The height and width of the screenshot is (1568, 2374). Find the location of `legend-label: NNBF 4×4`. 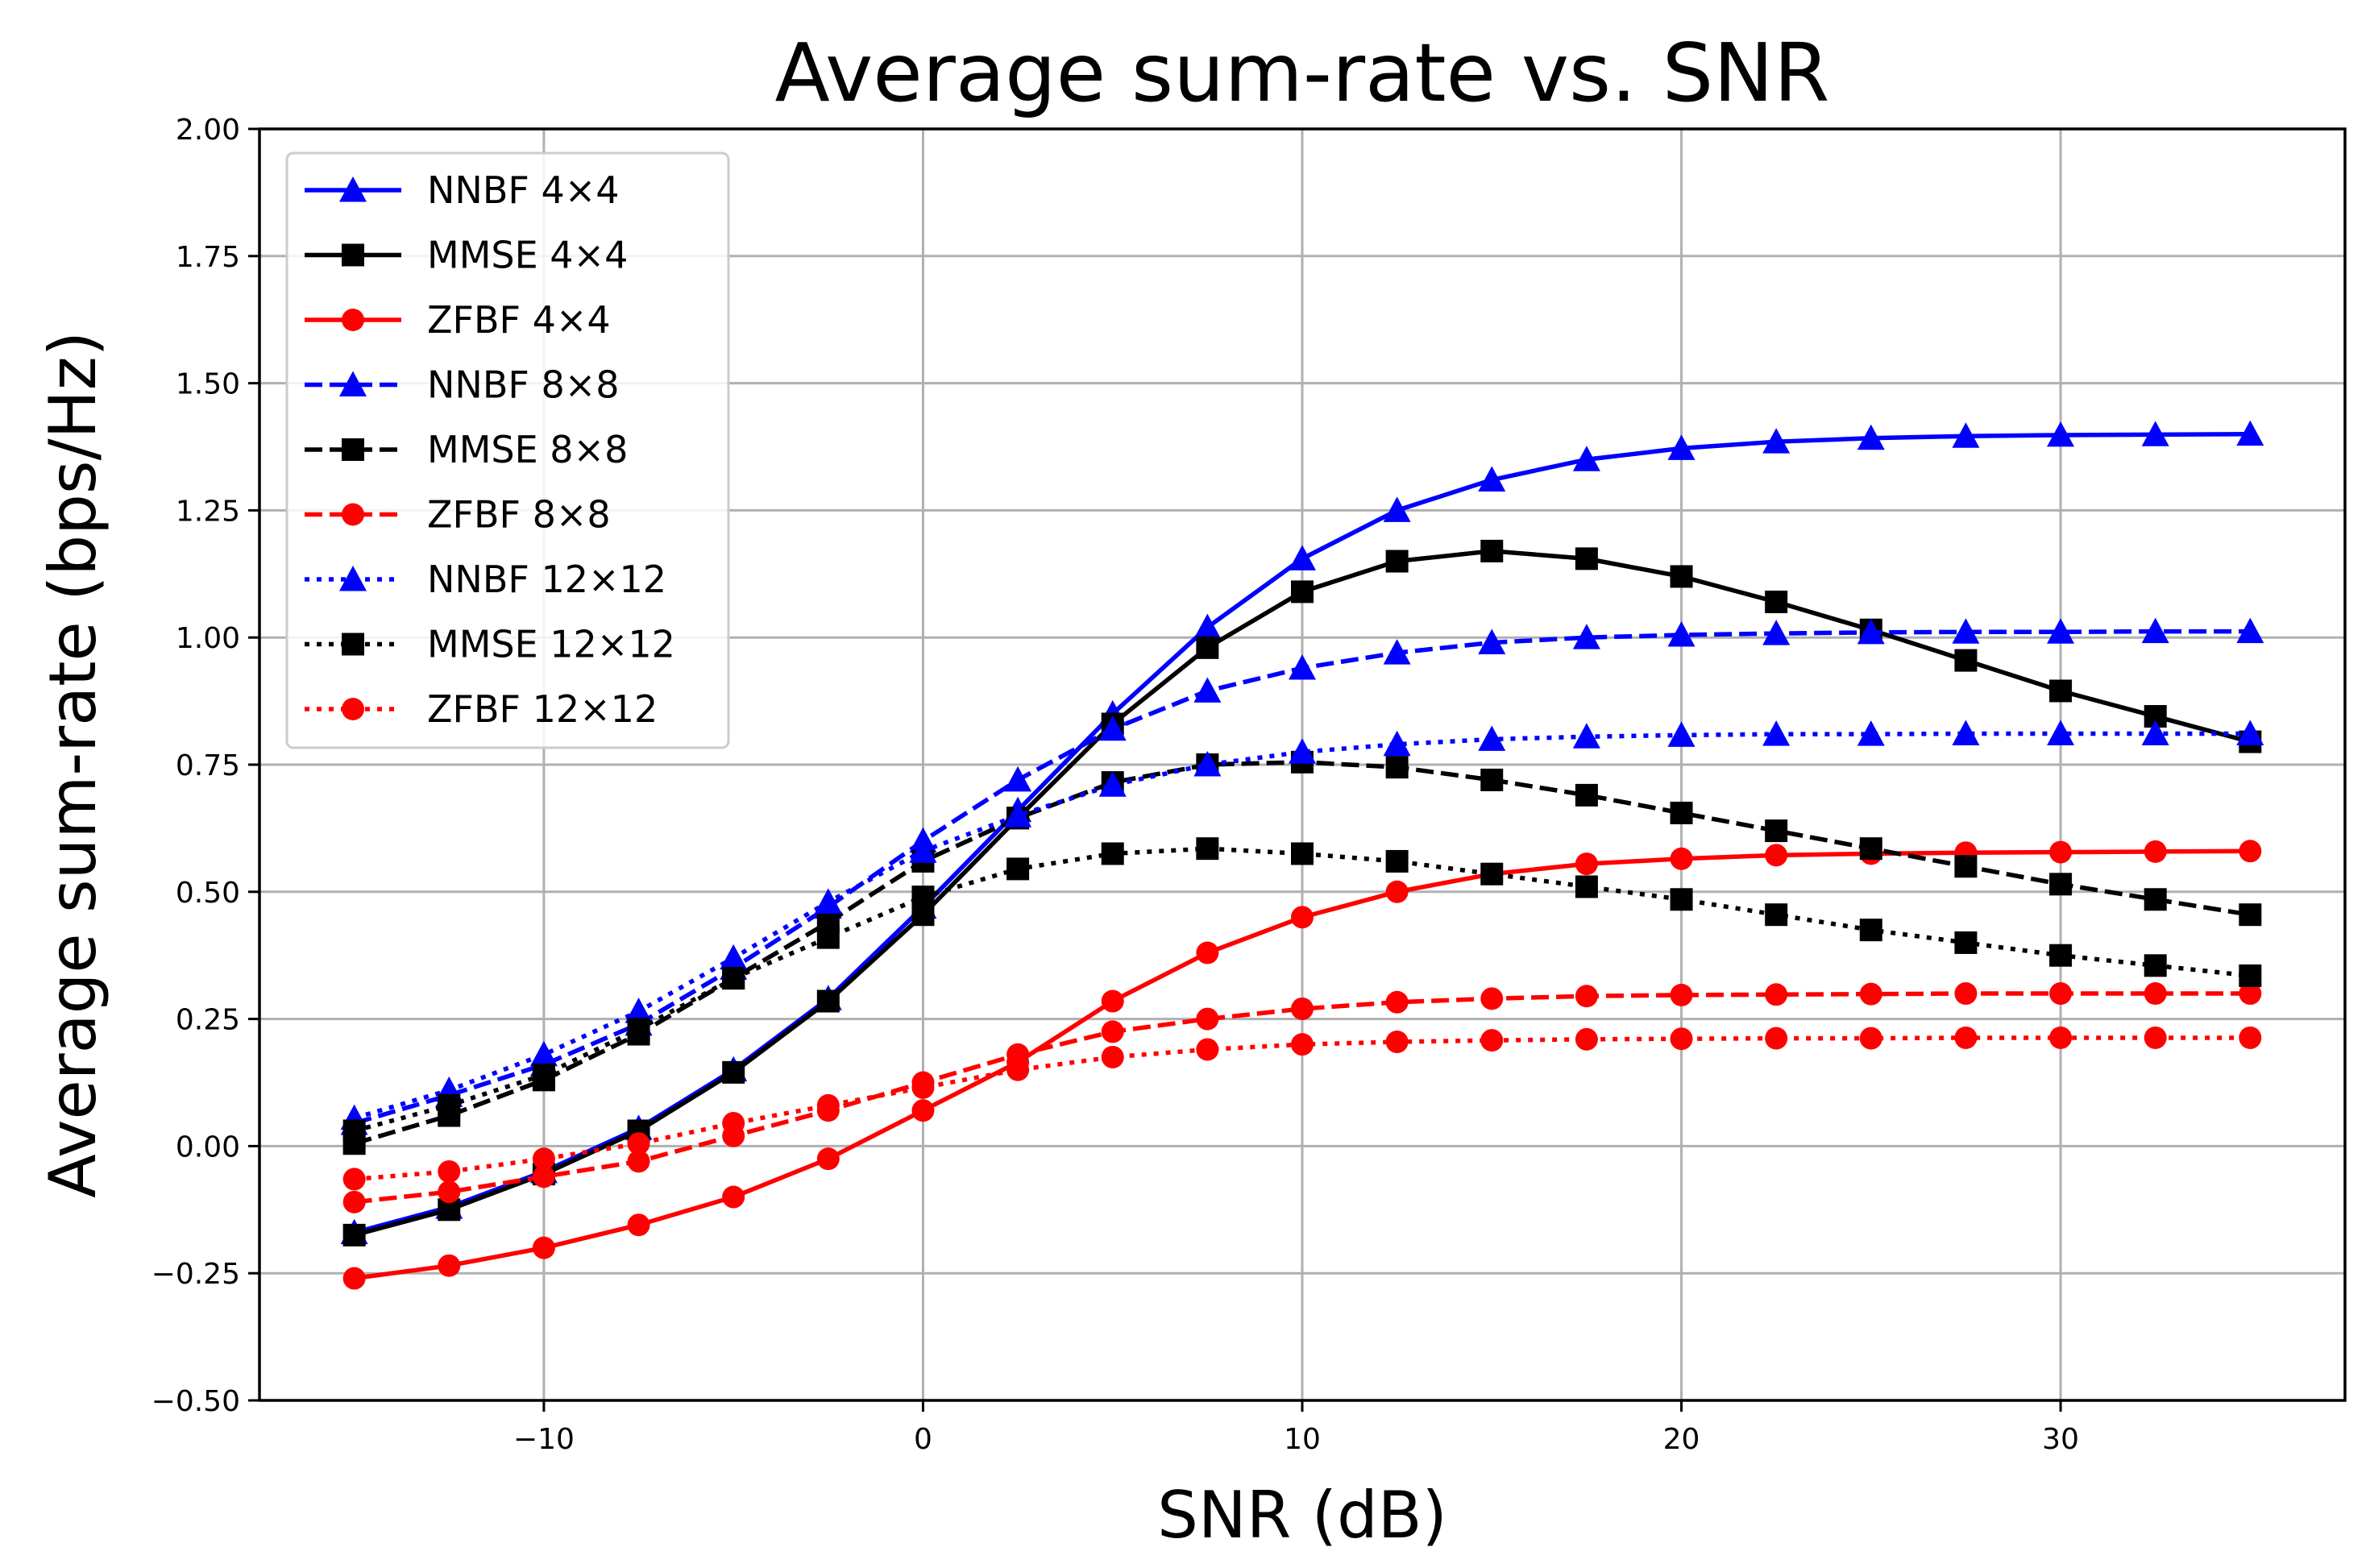

legend-label: NNBF 4×4 is located at coordinates (523, 190).